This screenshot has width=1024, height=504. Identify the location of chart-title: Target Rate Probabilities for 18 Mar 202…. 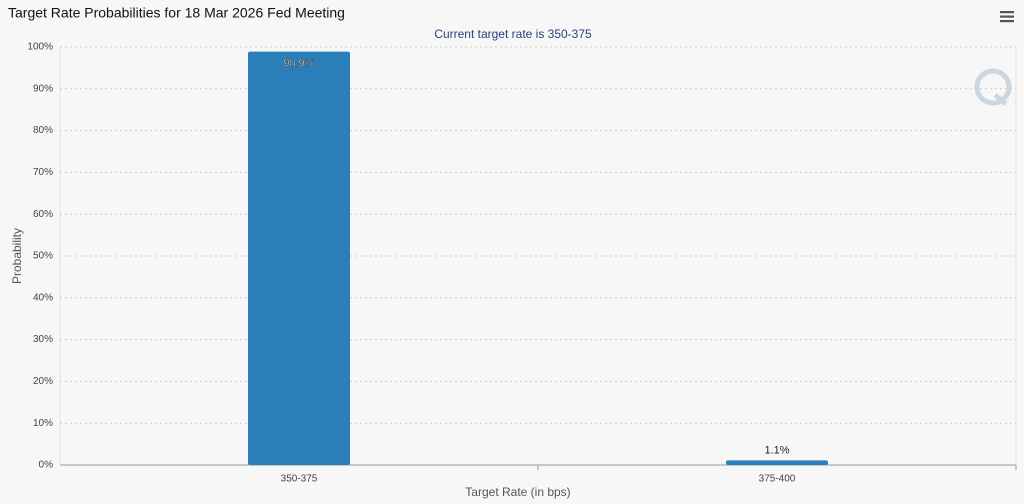
(176, 13).